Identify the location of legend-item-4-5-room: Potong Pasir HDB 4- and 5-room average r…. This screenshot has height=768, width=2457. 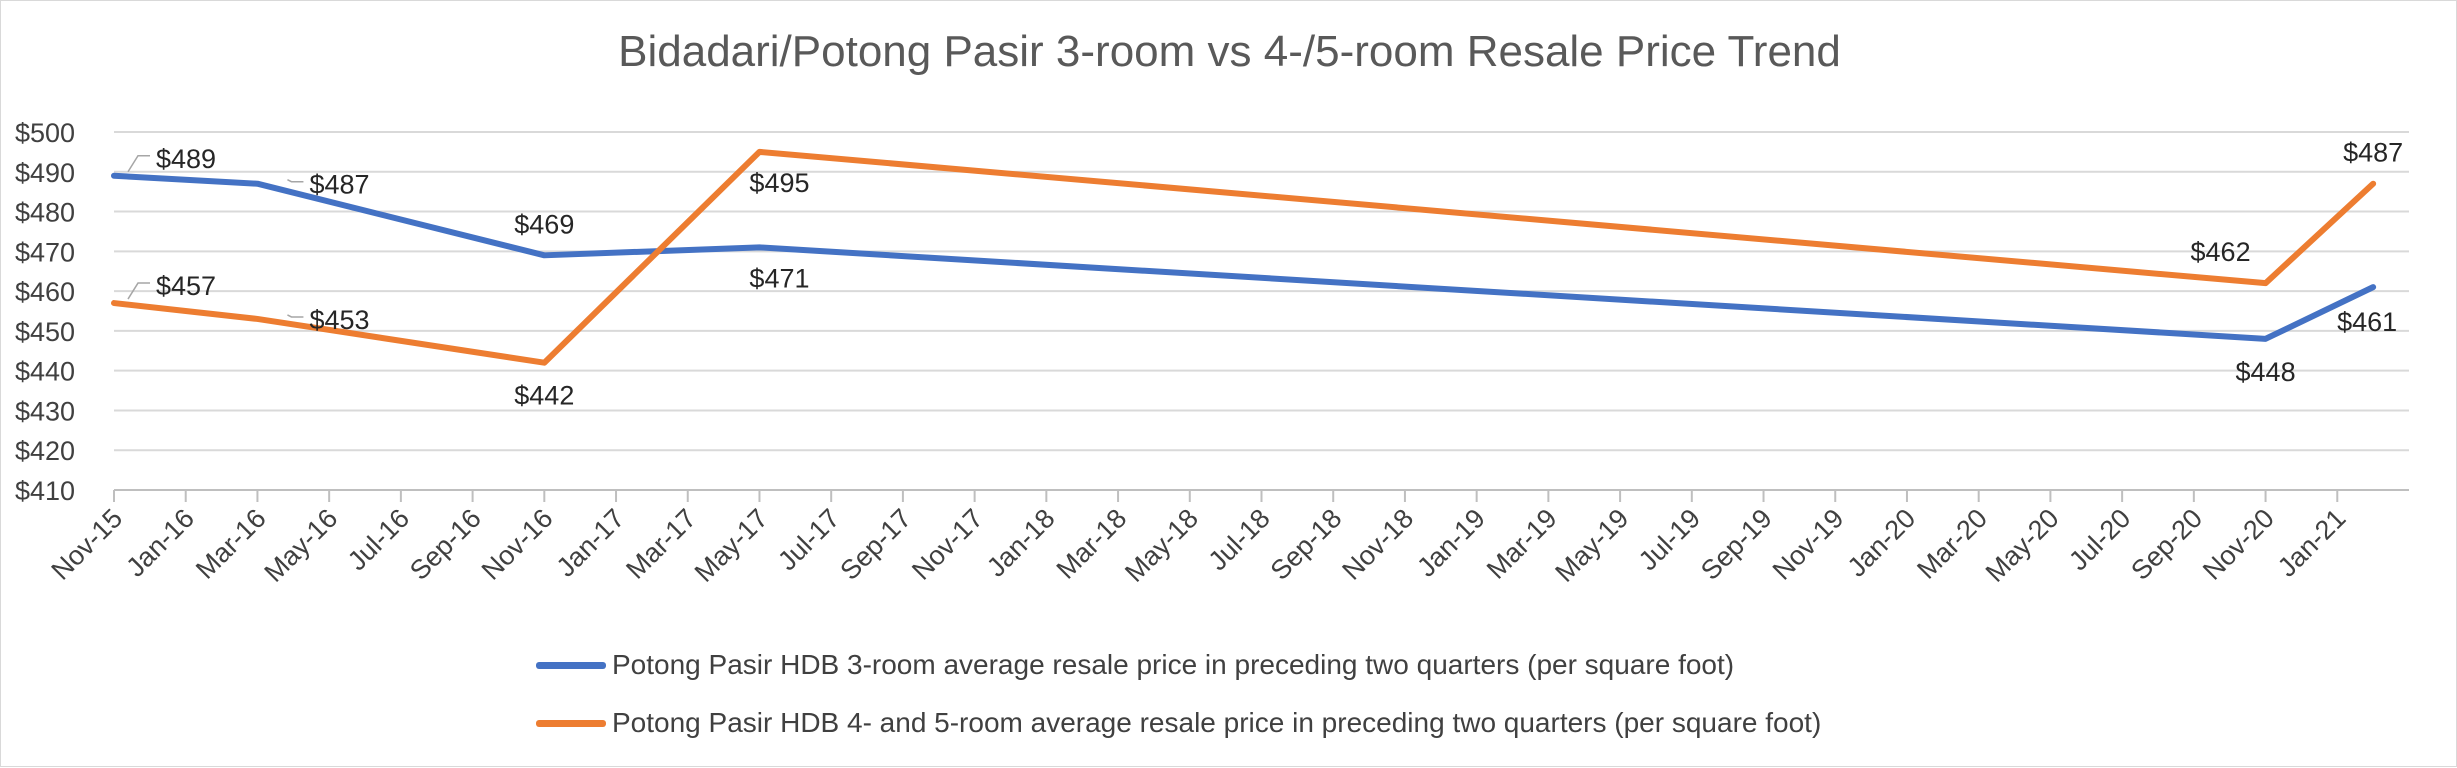
(1178, 723).